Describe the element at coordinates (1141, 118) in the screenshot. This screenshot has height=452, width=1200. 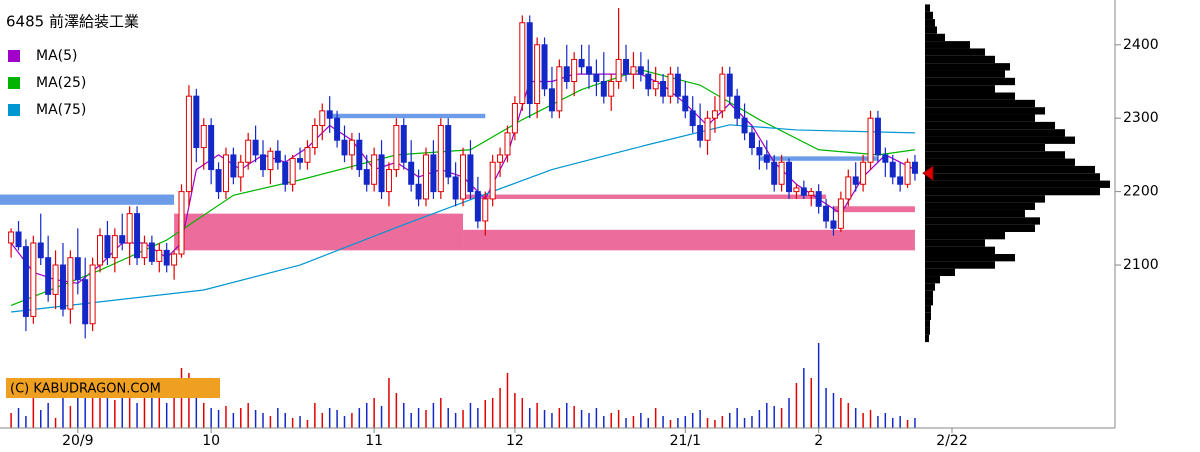
I see `y-tick-label: 2300` at that location.